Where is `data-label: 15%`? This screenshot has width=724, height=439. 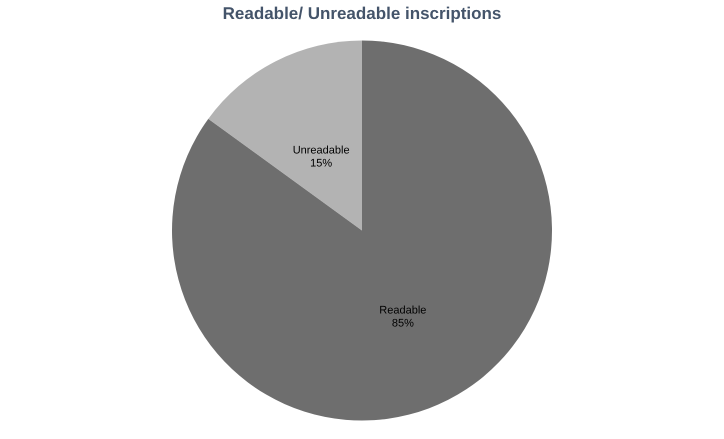 data-label: 15% is located at coordinates (321, 163).